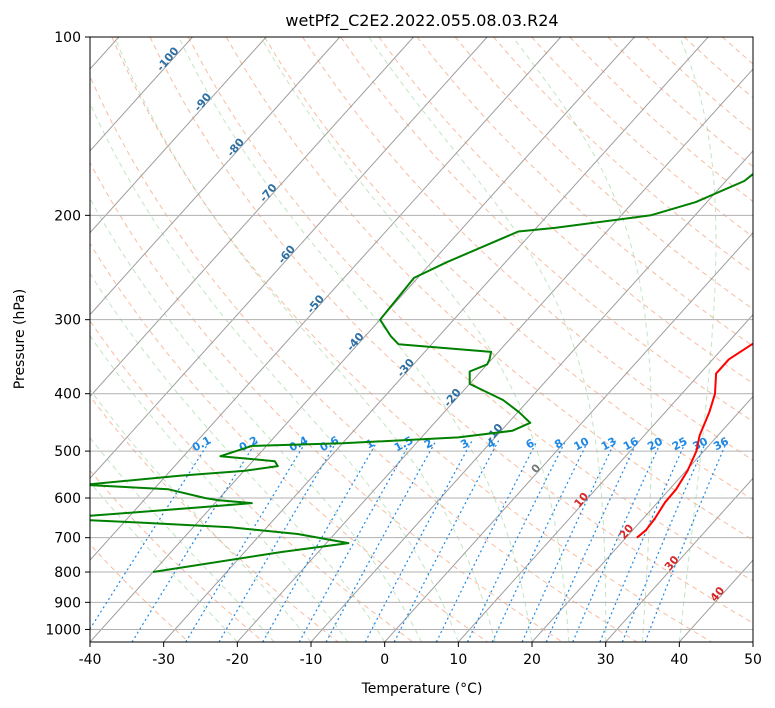  I want to click on x-tick-label: 40, so click(679, 660).